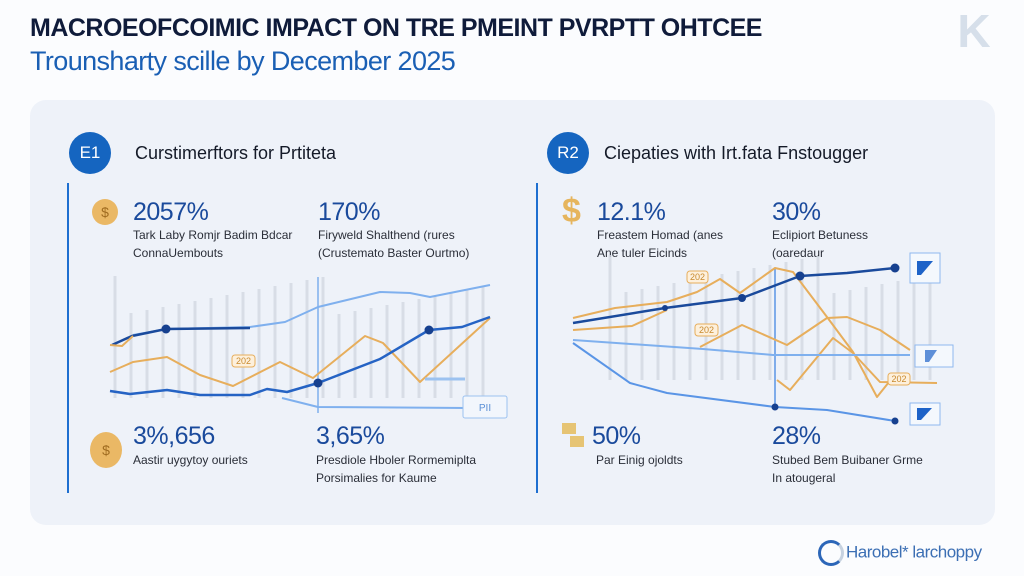 The height and width of the screenshot is (576, 1024). Describe the element at coordinates (396, 460) in the screenshot. I see `stat-desc-line: Presdiole Hboler Rormemiplta` at that location.